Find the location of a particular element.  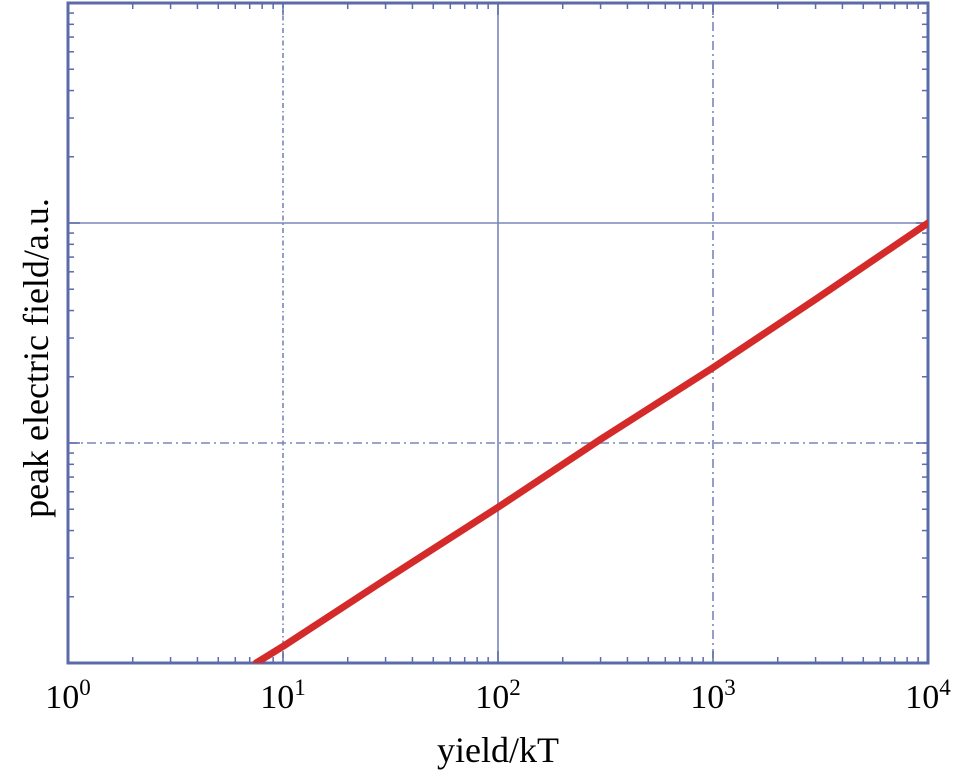

x-tick-label-exponent: 2 is located at coordinates (515, 687).